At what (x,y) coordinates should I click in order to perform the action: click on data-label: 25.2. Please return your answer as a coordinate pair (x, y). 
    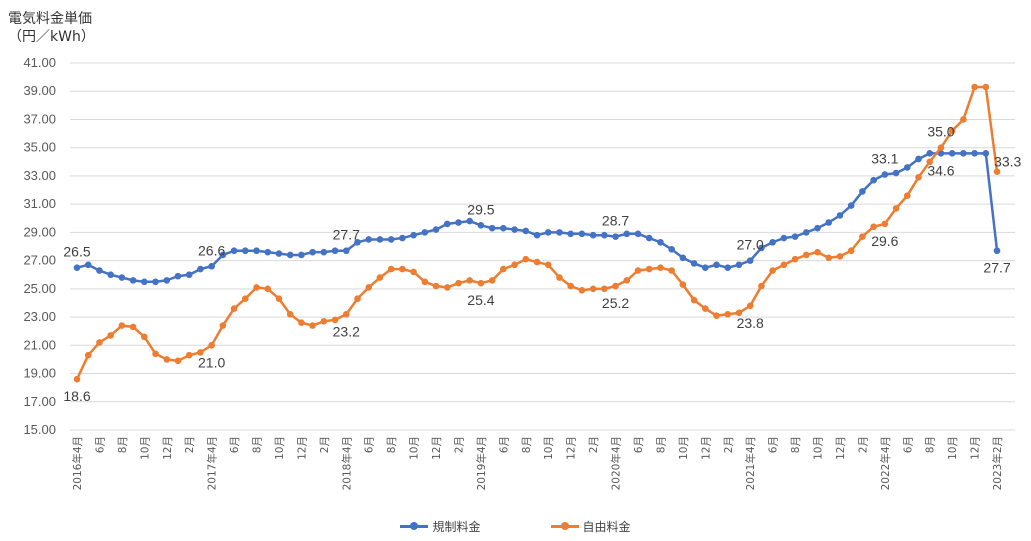
    Looking at the image, I should click on (615, 303).